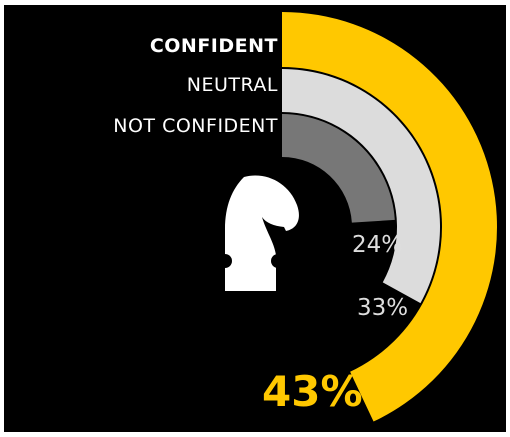  I want to click on arc-not-confident, so click(338, 168).